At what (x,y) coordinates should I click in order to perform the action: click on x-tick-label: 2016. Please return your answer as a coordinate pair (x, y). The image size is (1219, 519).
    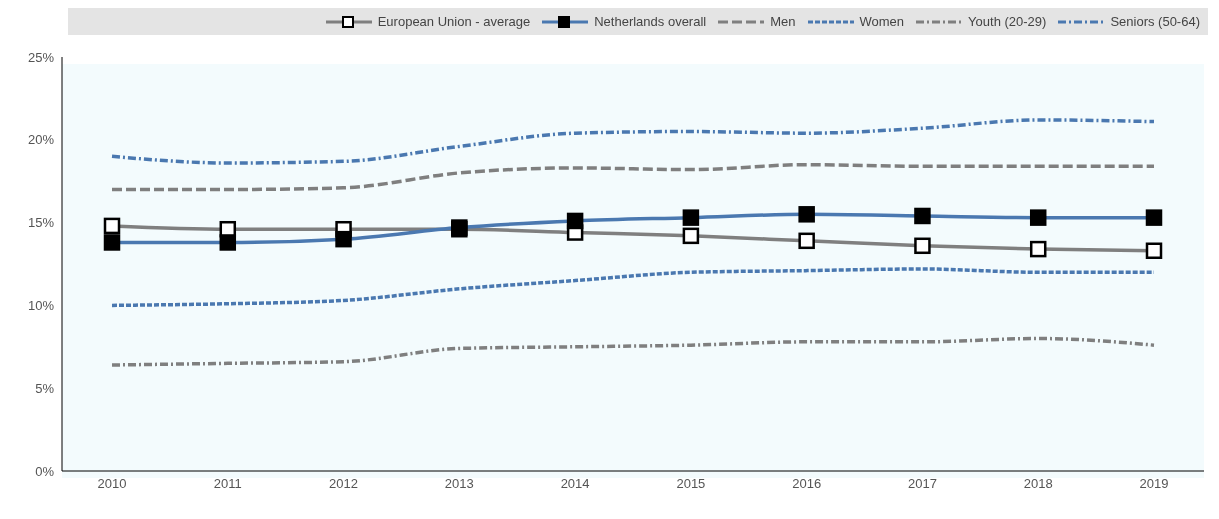
    Looking at the image, I should click on (807, 484).